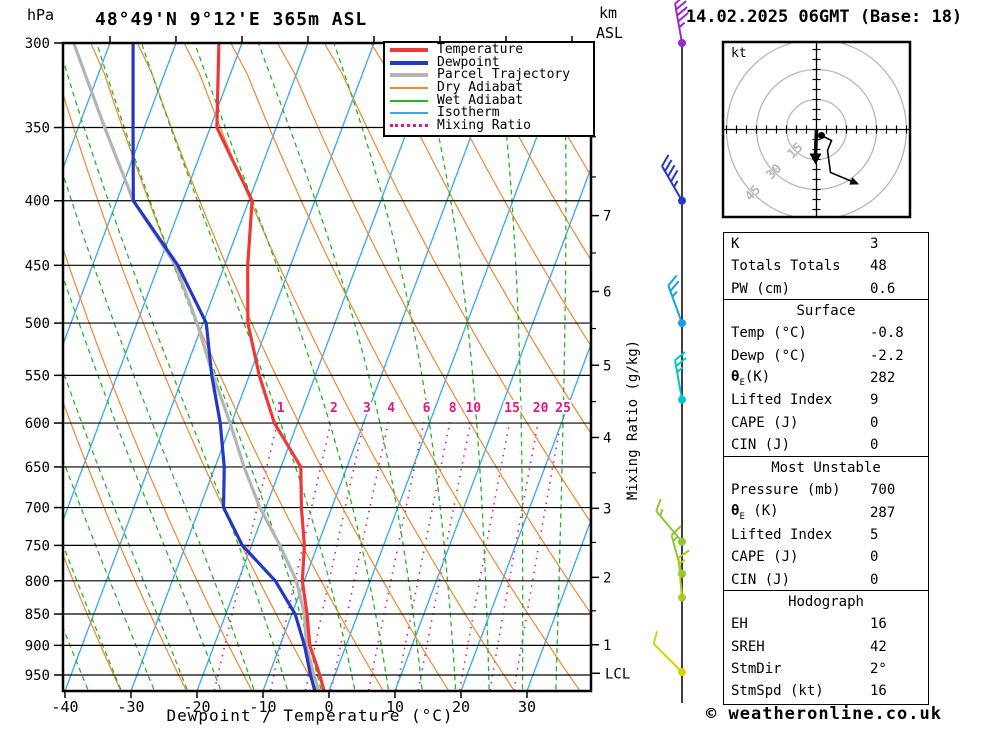 The width and height of the screenshot is (1000, 733). I want to click on legend-item: Wet Adiabat, so click(491, 100).